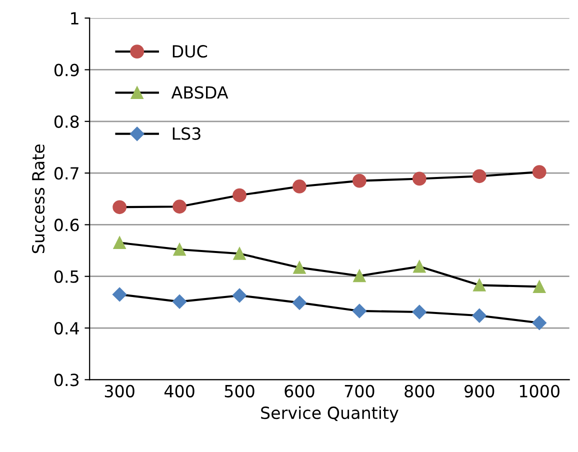 This screenshot has height=452, width=578. I want to click on y-tick-label: 1, so click(74, 18).